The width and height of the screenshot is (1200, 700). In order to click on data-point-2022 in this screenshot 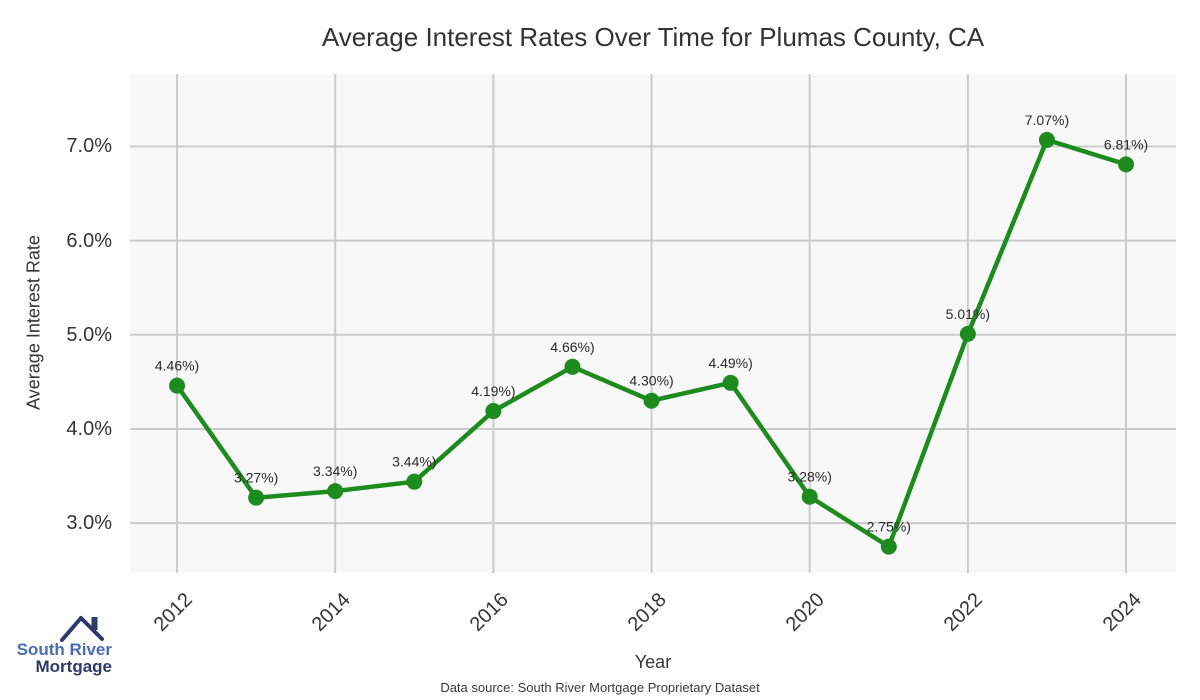, I will do `click(967, 333)`.